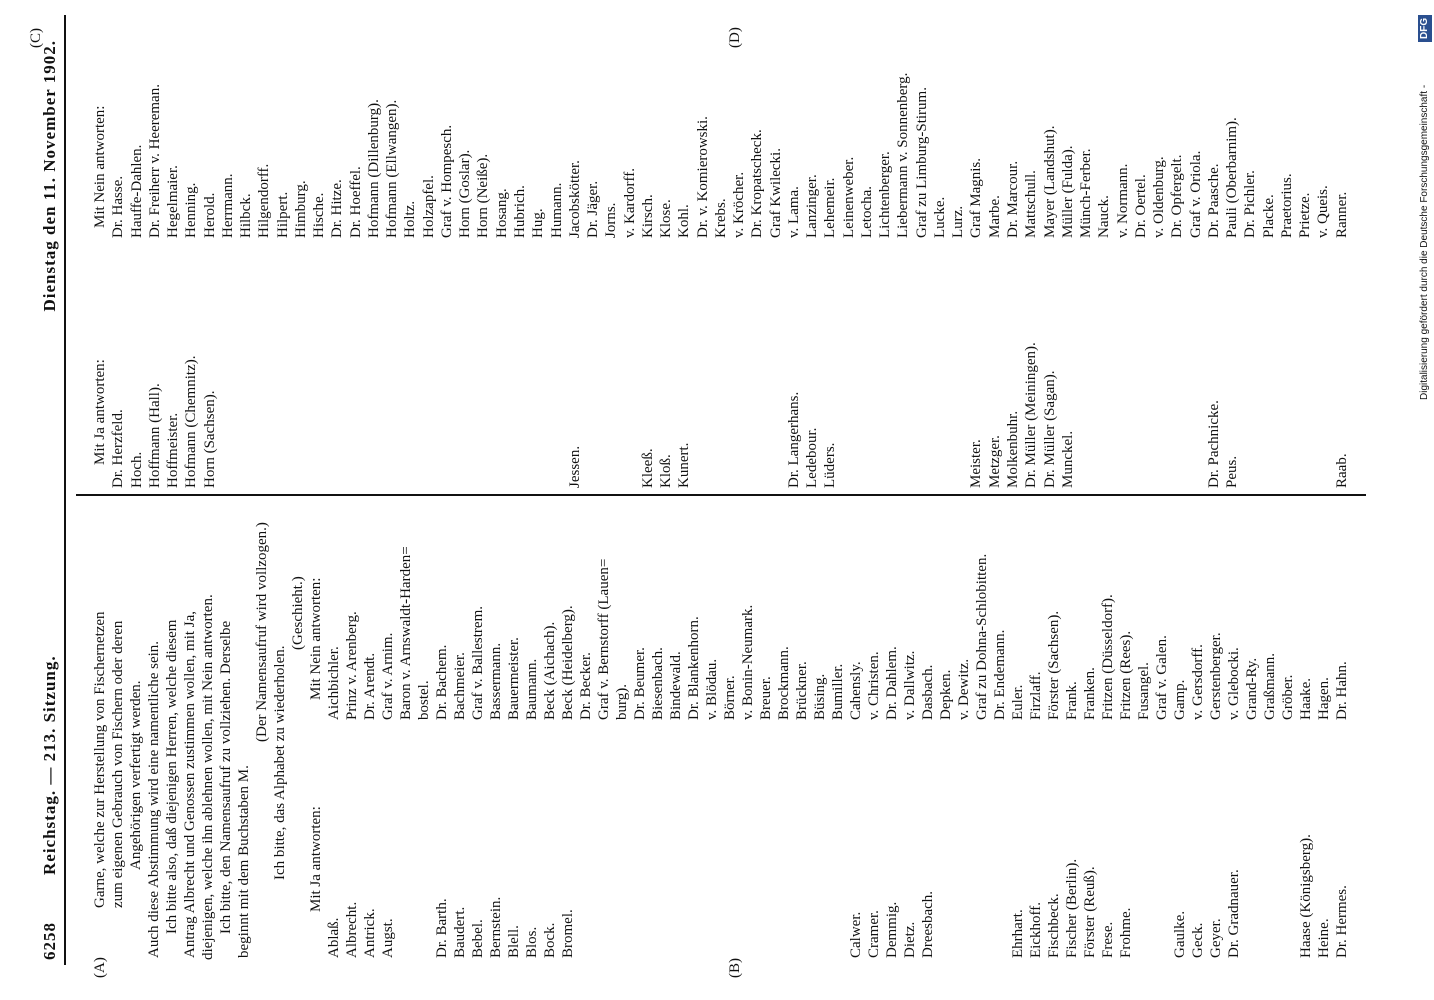 This screenshot has height=1000, width=1434. Describe the element at coordinates (424, 700) in the screenshot. I see `no-name: bostel.` at that location.